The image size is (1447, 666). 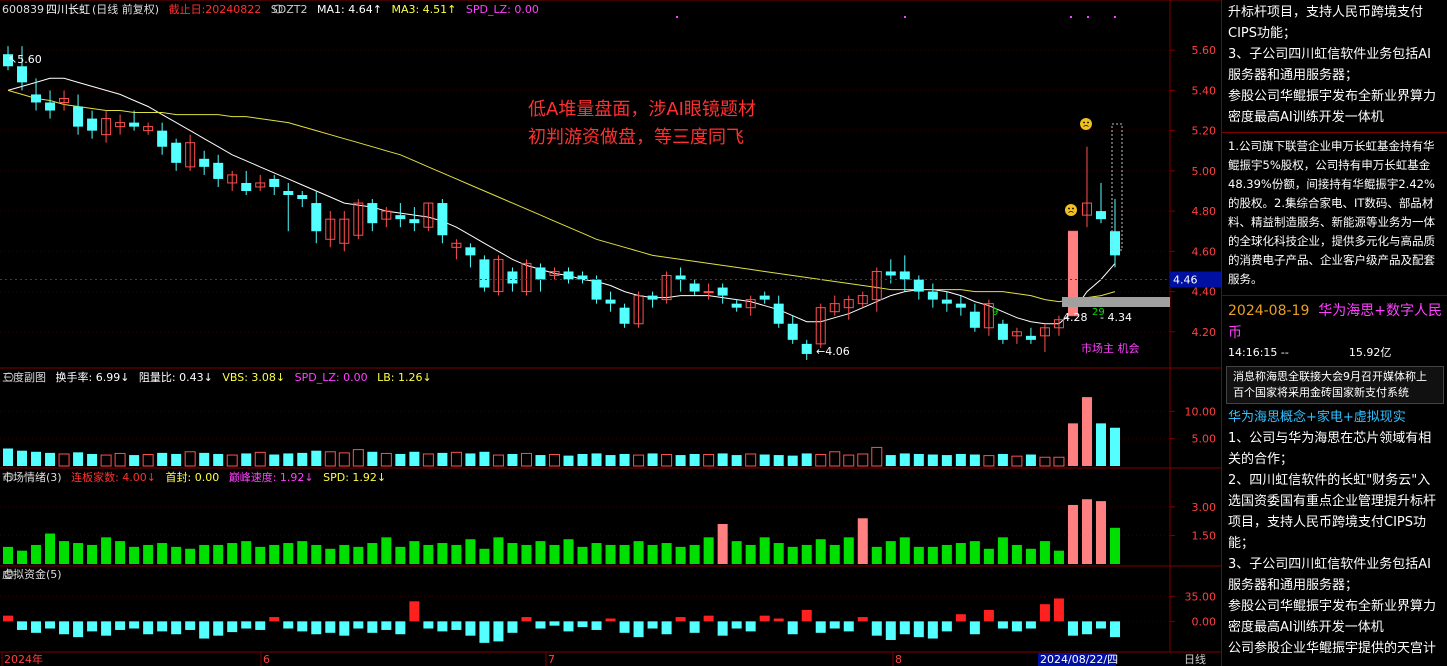 What do you see at coordinates (175, 377) in the screenshot?
I see `resist-ratio-value: 阻量比: 0.43↓` at bounding box center [175, 377].